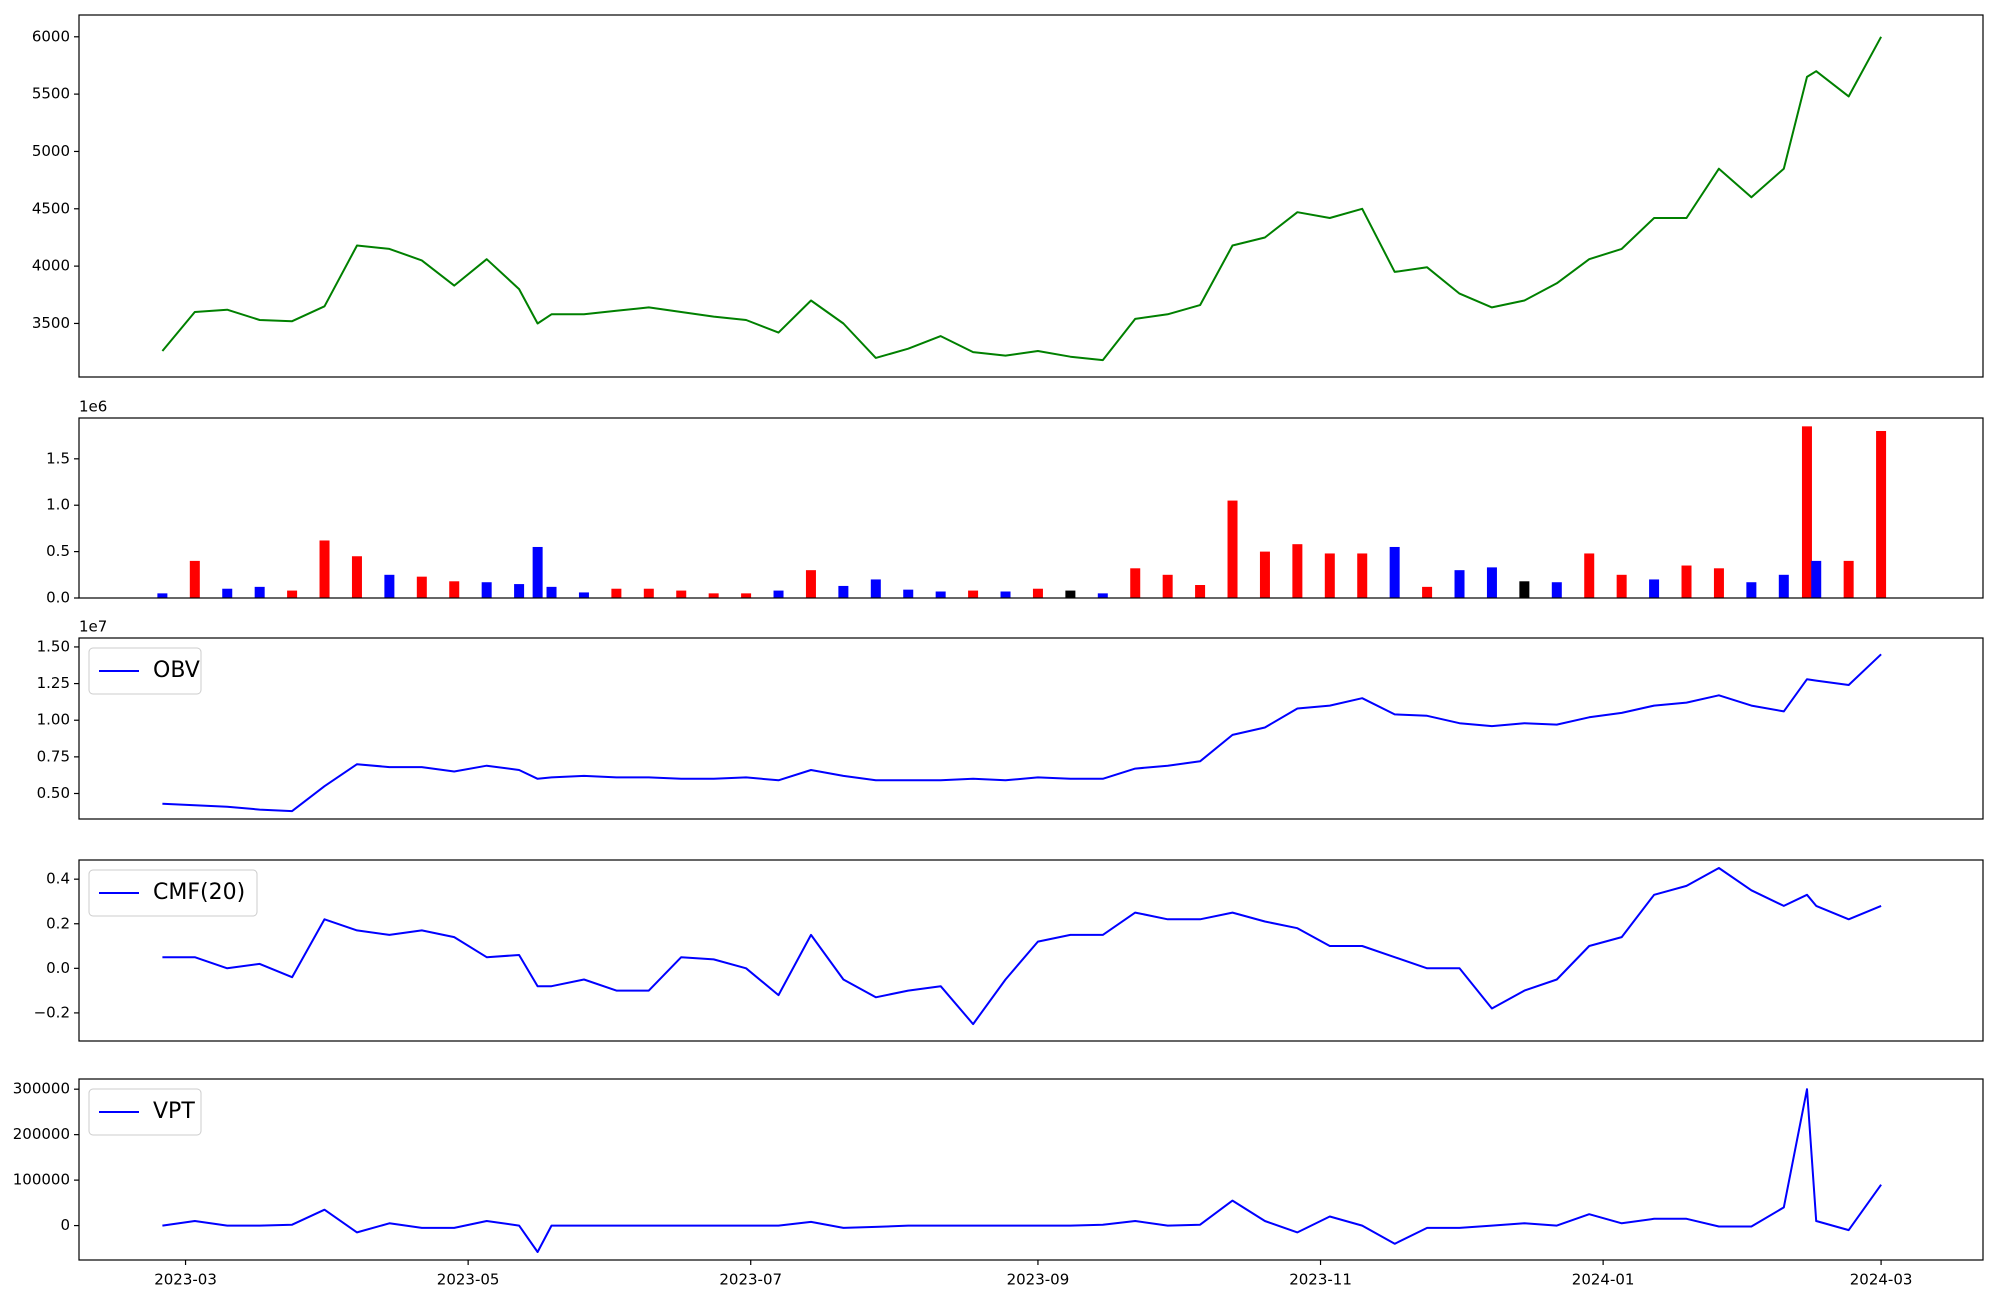 The width and height of the screenshot is (2000, 1300). I want to click on x-tick-label: 2024-01, so click(1603, 1280).